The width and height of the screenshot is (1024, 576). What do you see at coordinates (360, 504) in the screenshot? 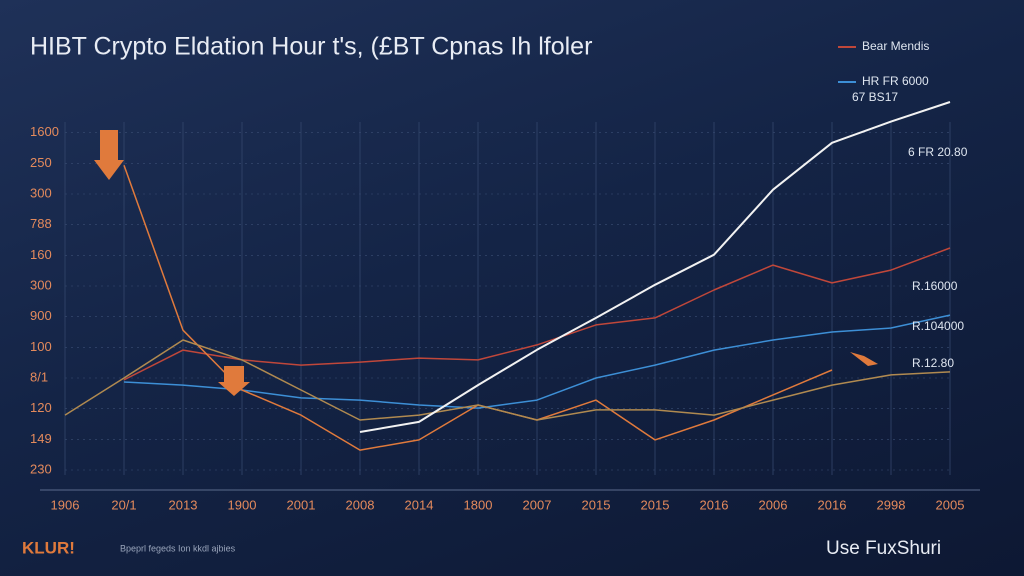
I see `x-tick-label: 2008` at bounding box center [360, 504].